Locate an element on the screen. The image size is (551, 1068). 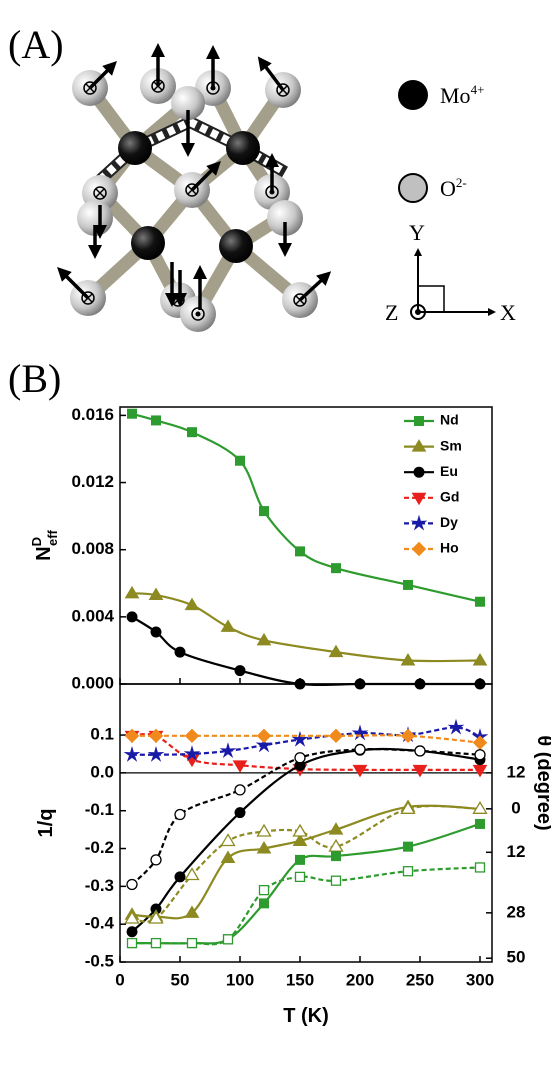
axis-name: Z is located at coordinates (391, 312).